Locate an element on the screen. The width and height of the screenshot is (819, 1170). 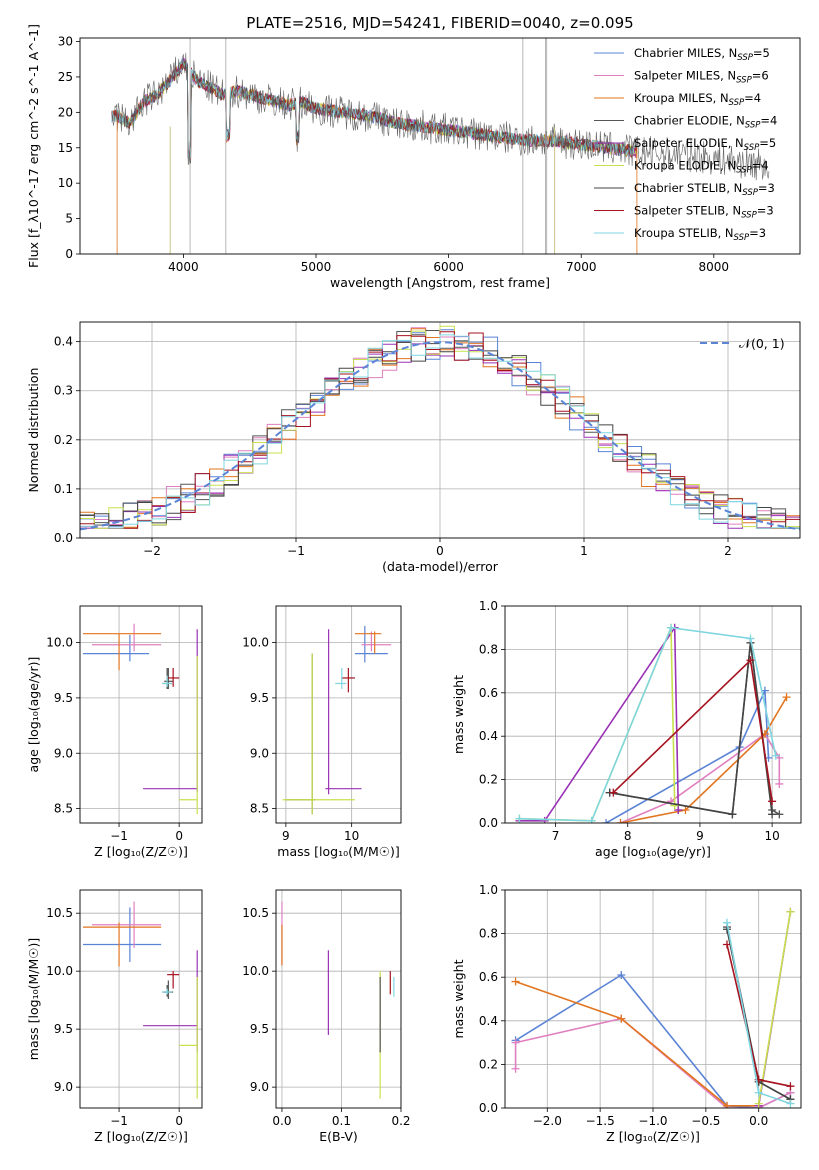
y-tick-label: 0.0 is located at coordinates (488, 823).